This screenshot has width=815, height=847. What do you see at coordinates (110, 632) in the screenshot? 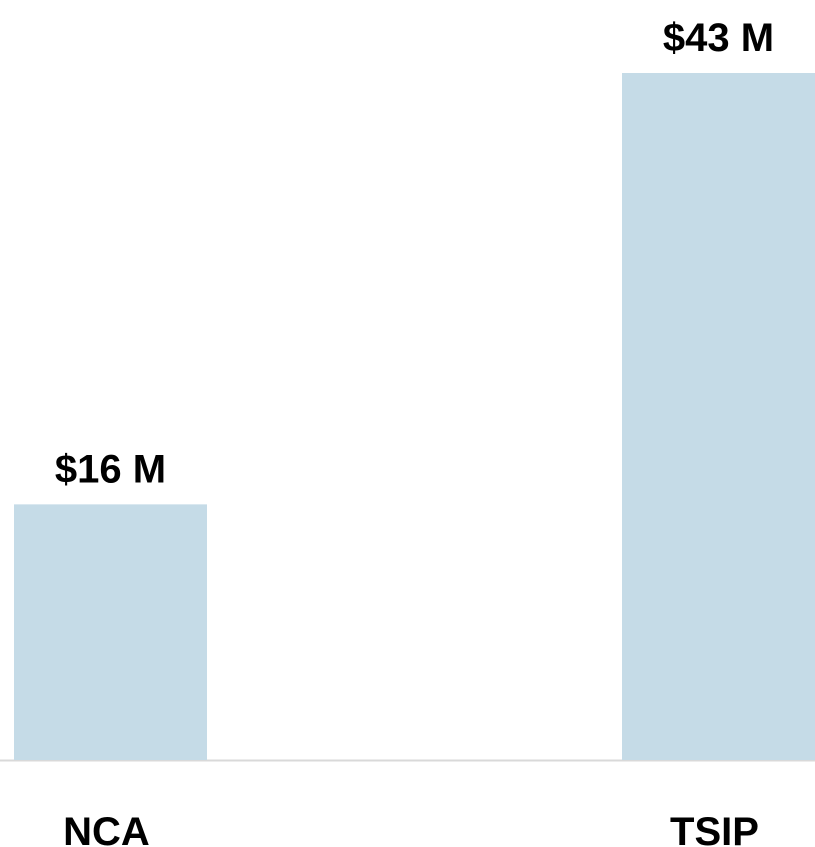
I see `bar` at bounding box center [110, 632].